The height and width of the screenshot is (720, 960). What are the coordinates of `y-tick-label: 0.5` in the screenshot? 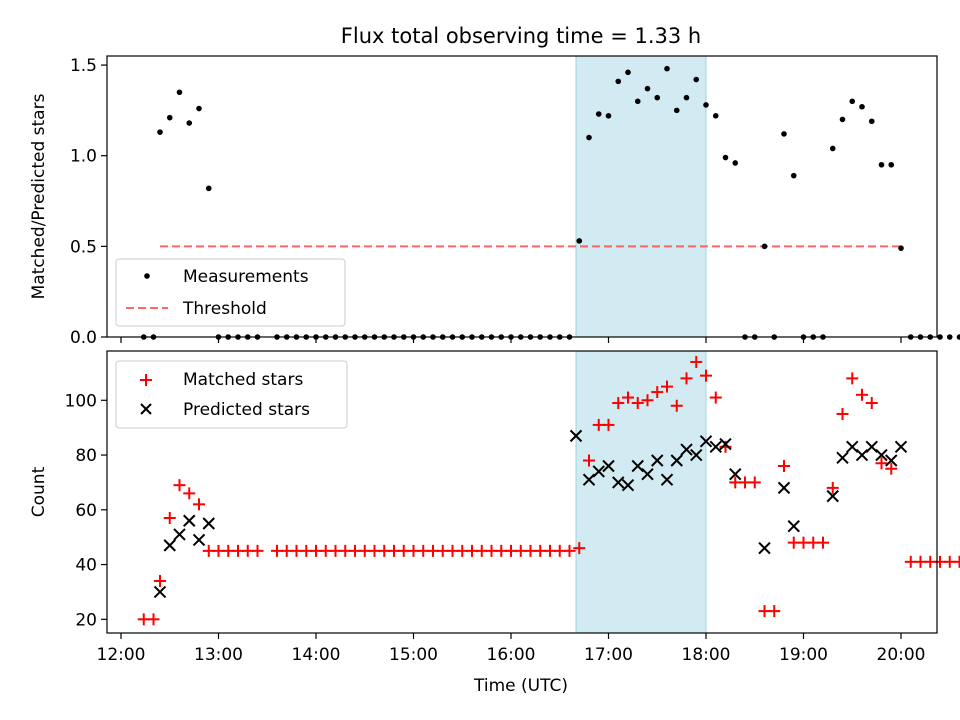 It's located at (83, 247).